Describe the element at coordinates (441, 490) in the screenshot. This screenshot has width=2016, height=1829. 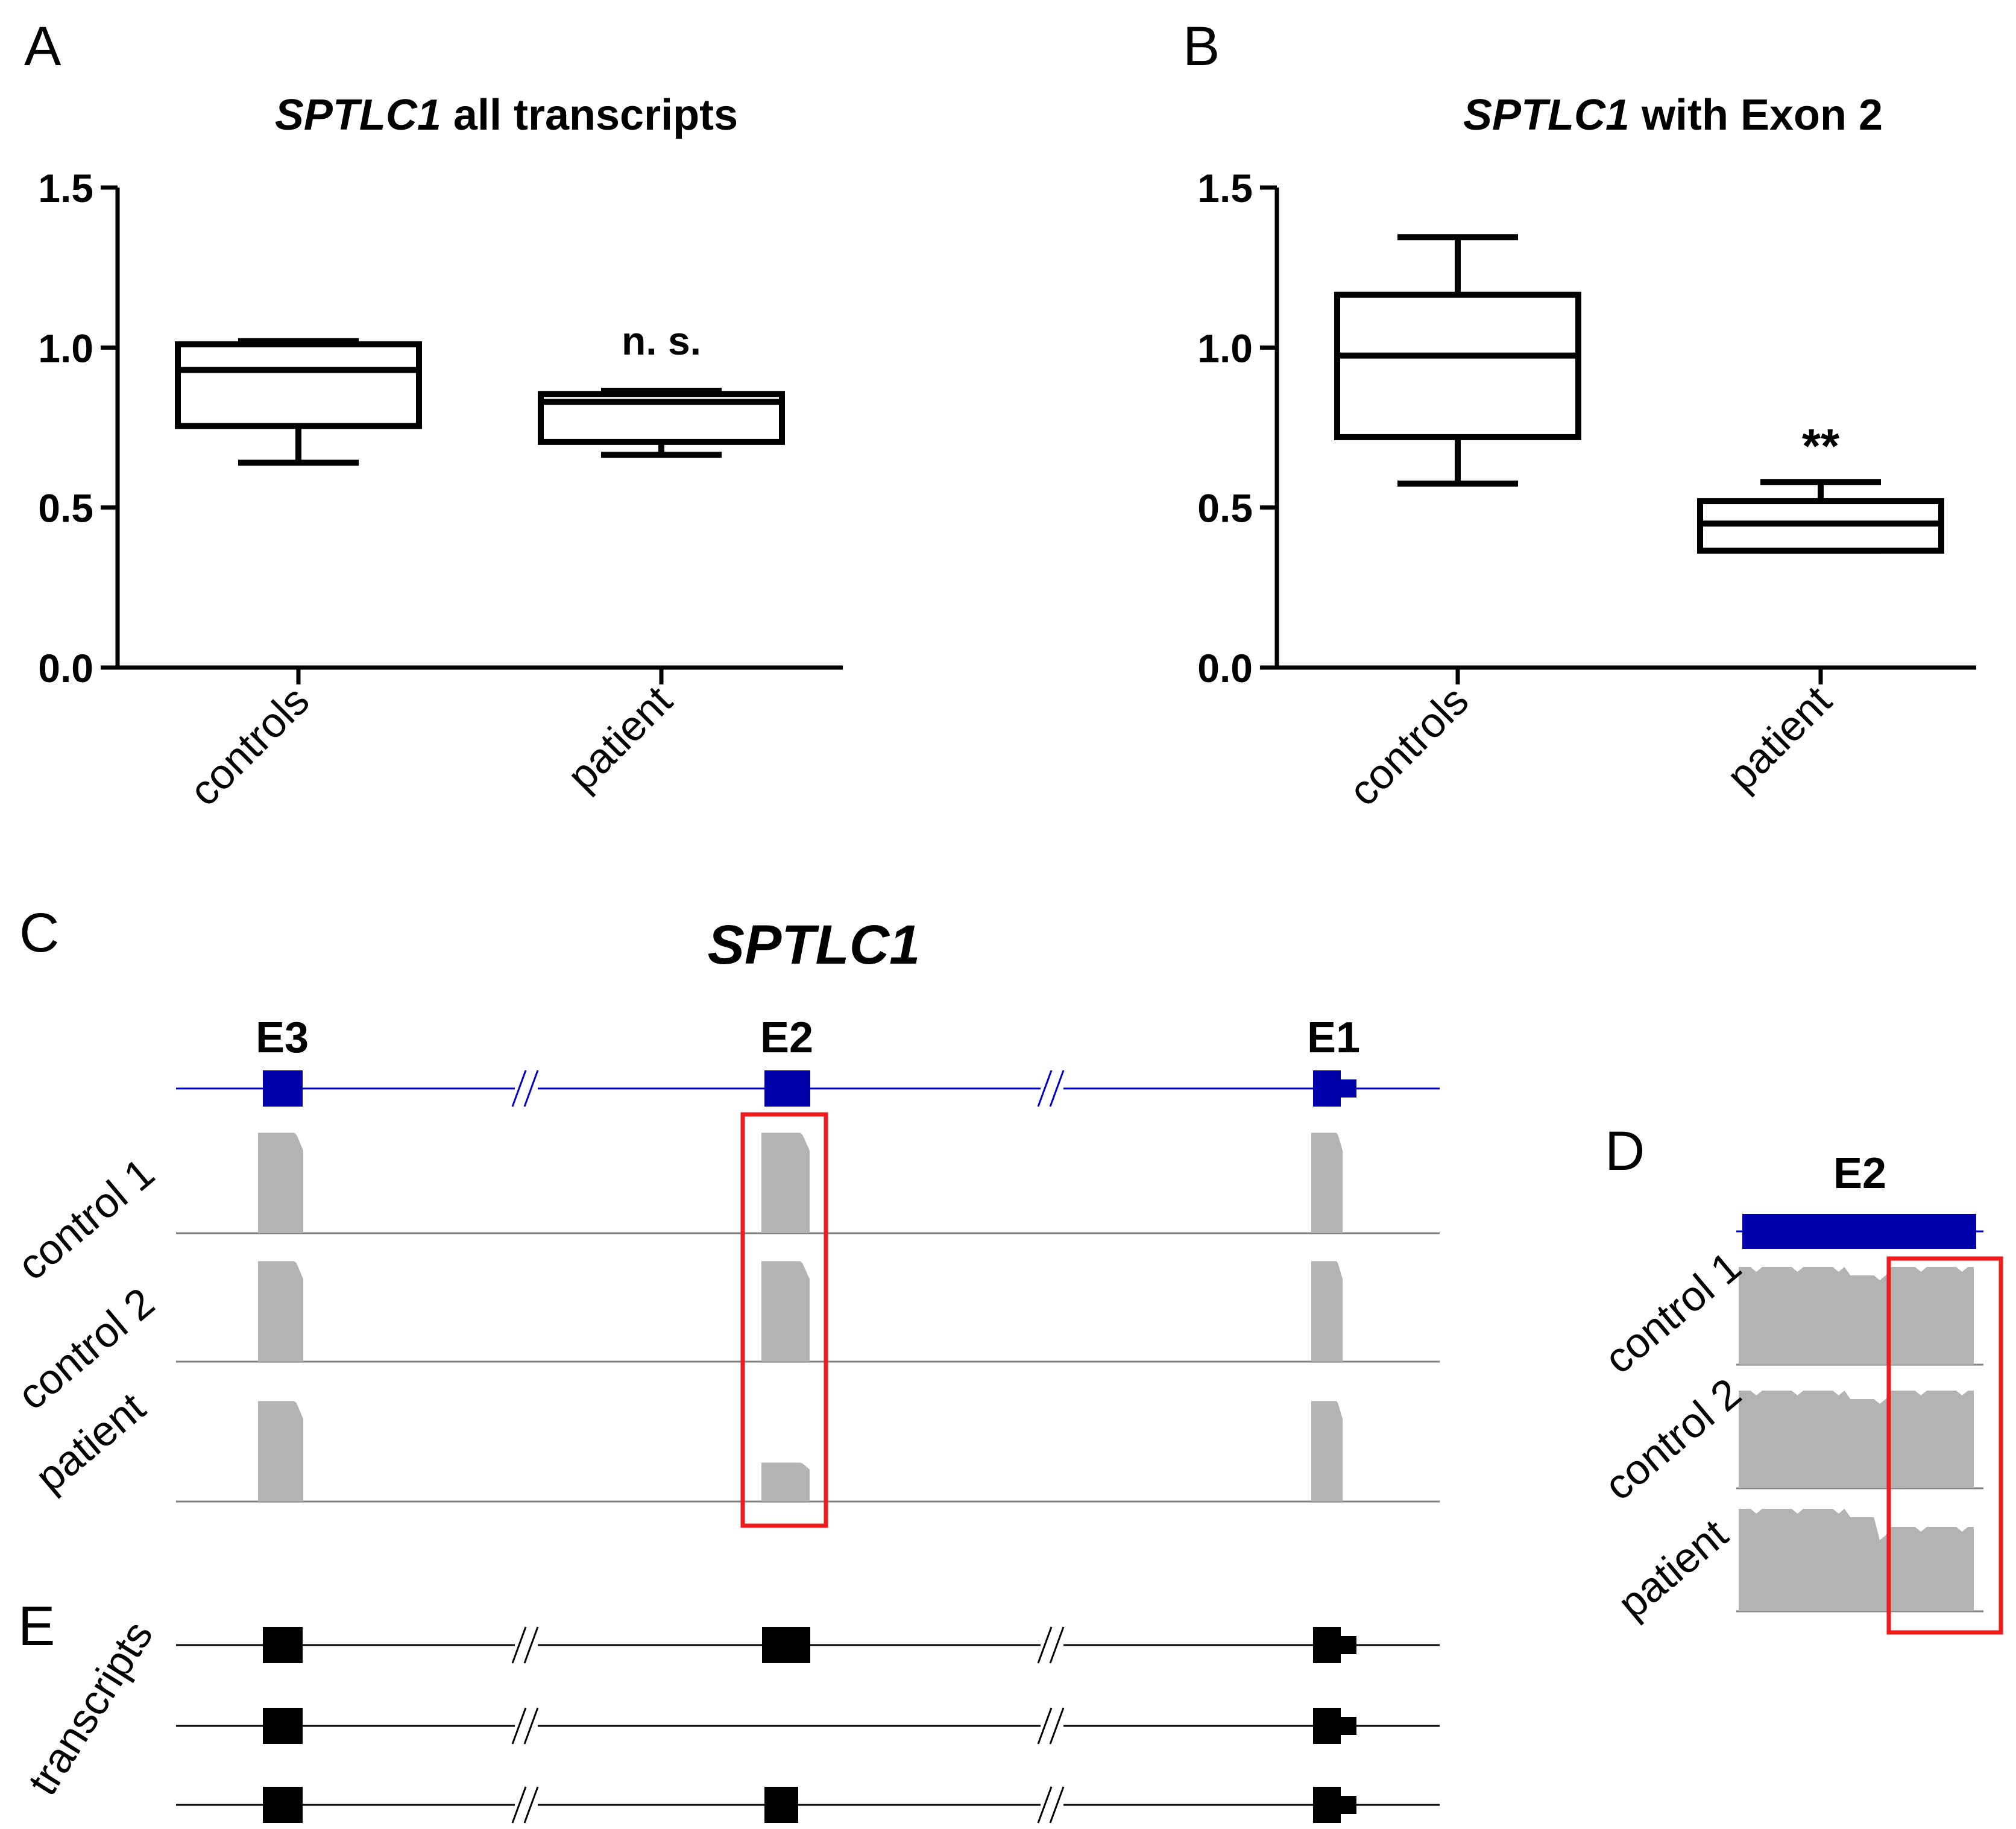
I see `axes-a: 0.0 0.5 1.0 1.5 controls patient` at that location.